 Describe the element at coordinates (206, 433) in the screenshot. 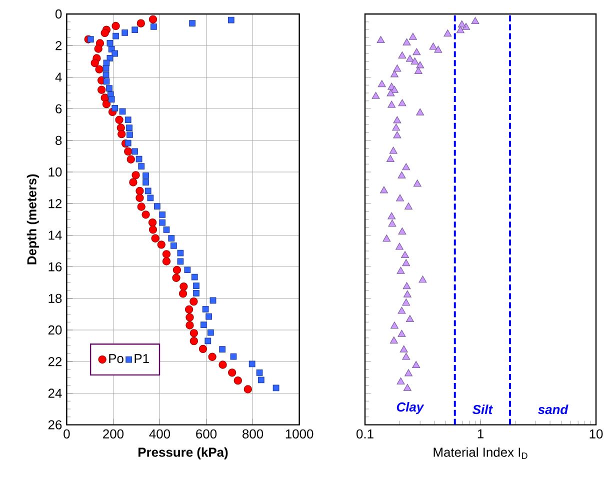

I see `x-tick-label: 600` at that location.